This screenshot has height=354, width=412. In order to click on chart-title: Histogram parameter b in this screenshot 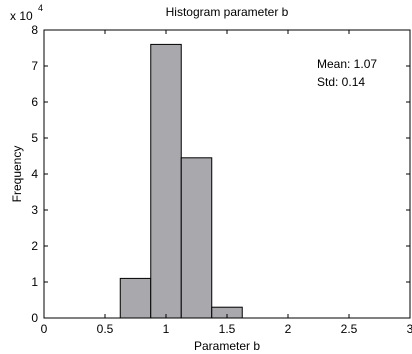, I will do `click(227, 12)`.